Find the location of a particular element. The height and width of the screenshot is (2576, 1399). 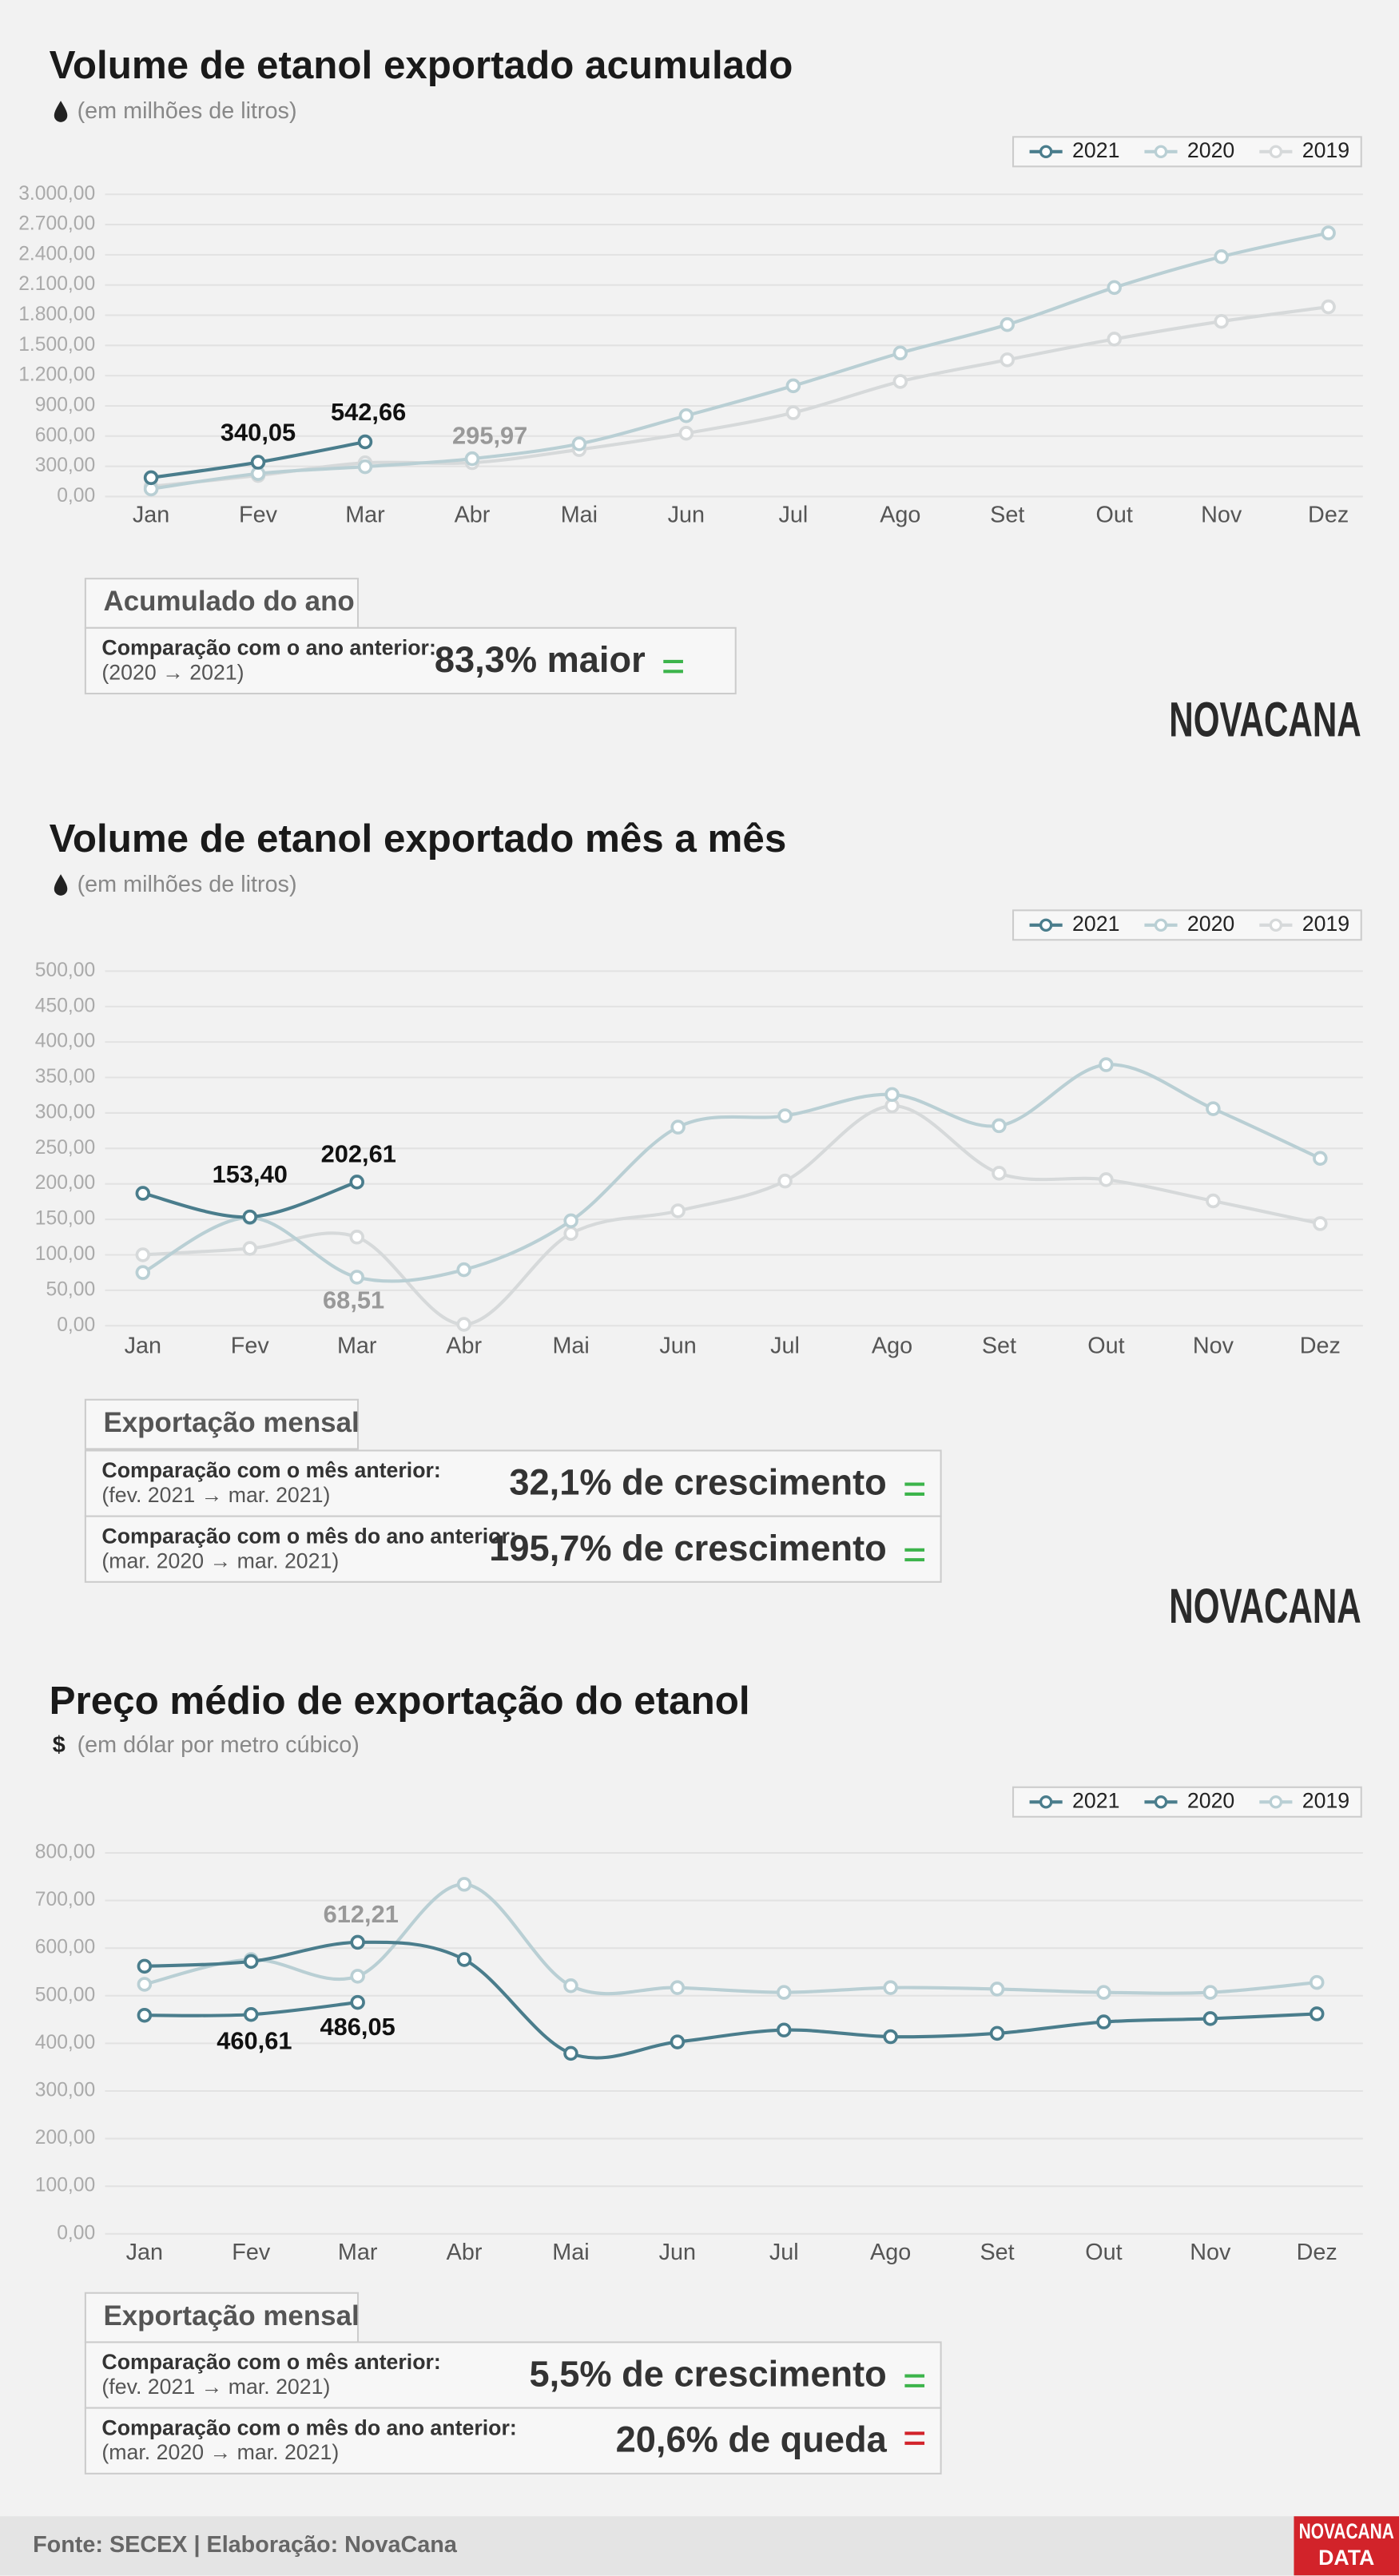

data-label: 460,61 is located at coordinates (254, 2040).